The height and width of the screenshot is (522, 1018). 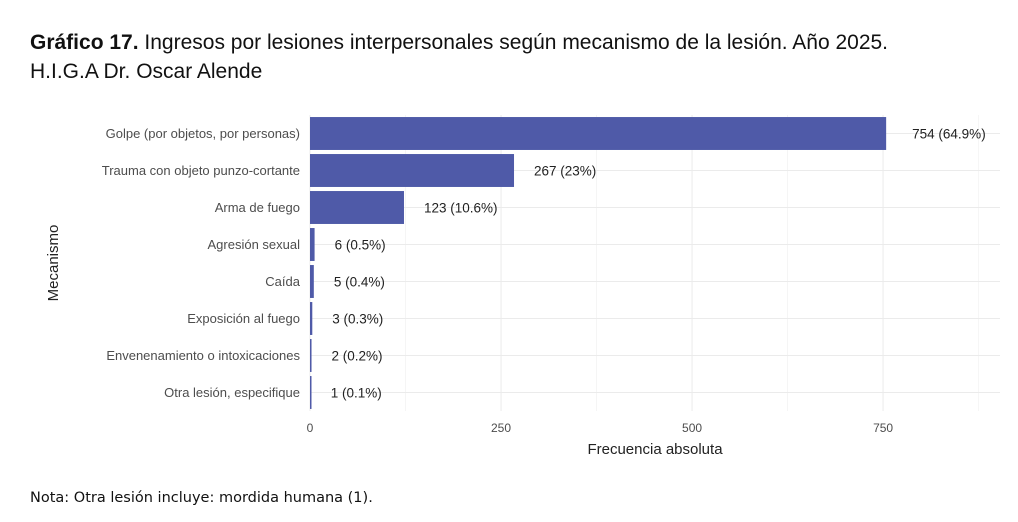 I want to click on data-label: 123 (10.6%), so click(x=461, y=208).